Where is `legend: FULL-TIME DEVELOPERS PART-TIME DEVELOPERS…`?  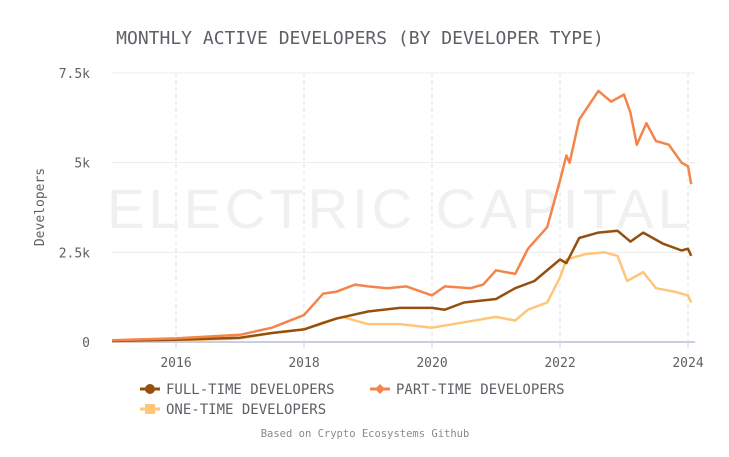
legend: FULL-TIME DEVELOPERS PART-TIME DEVELOPERS… is located at coordinates (352, 400).